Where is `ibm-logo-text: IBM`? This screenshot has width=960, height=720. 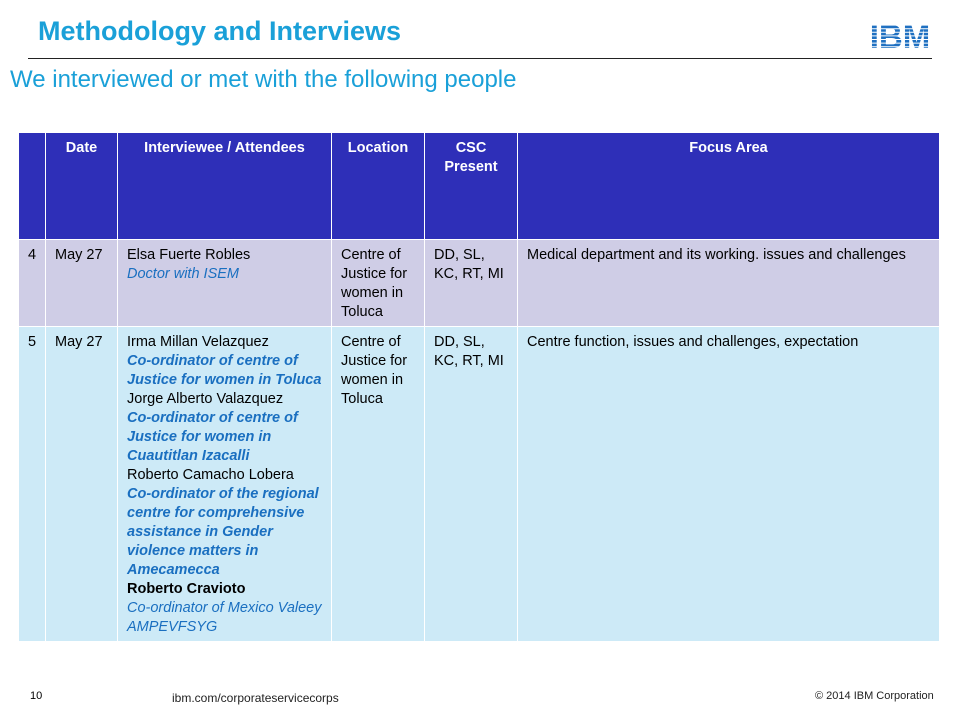
ibm-logo-text: IBM is located at coordinates (900, 36).